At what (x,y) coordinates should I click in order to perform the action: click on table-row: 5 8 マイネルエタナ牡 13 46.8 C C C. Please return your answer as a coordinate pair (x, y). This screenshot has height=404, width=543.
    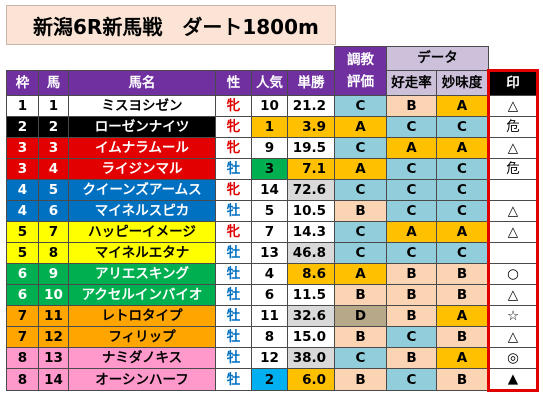
    Looking at the image, I should click on (272, 253).